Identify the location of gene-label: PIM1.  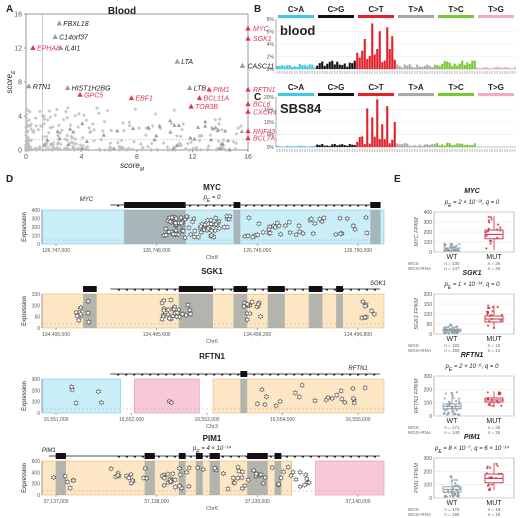
(221, 90).